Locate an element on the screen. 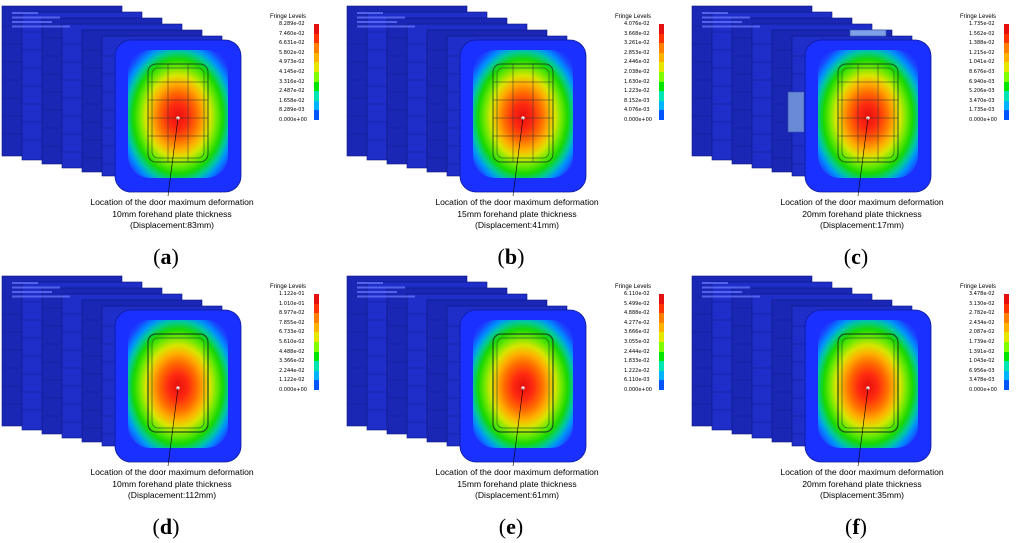 The width and height of the screenshot is (1024, 543). legend-level: 1.630e-02 is located at coordinates (637, 81).